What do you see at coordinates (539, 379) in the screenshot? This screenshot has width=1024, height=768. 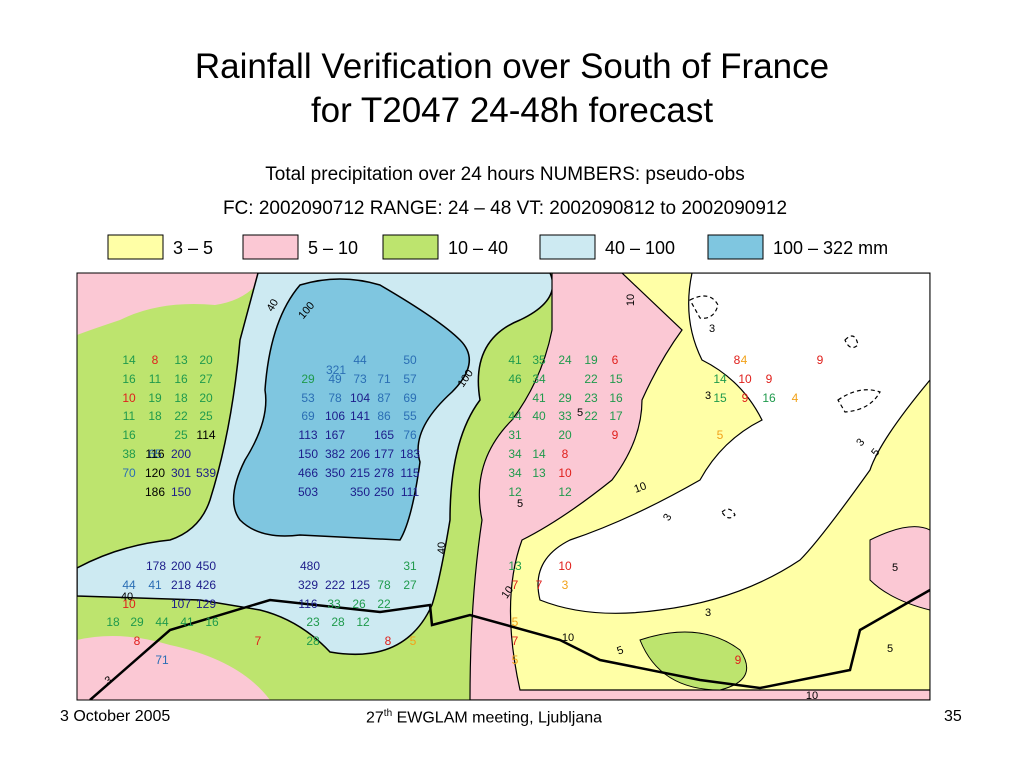 I see `observation-value: 34` at bounding box center [539, 379].